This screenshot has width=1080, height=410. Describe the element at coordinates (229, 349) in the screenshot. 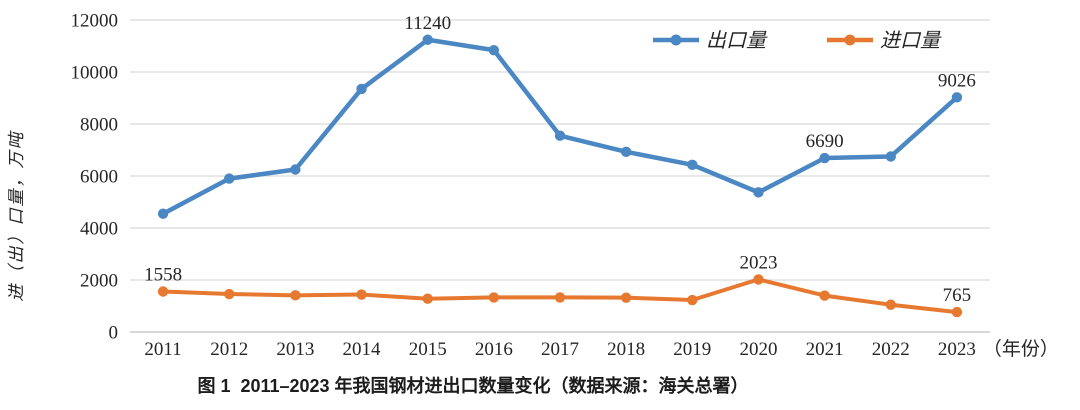

I see `x-tick-label: 2012` at that location.